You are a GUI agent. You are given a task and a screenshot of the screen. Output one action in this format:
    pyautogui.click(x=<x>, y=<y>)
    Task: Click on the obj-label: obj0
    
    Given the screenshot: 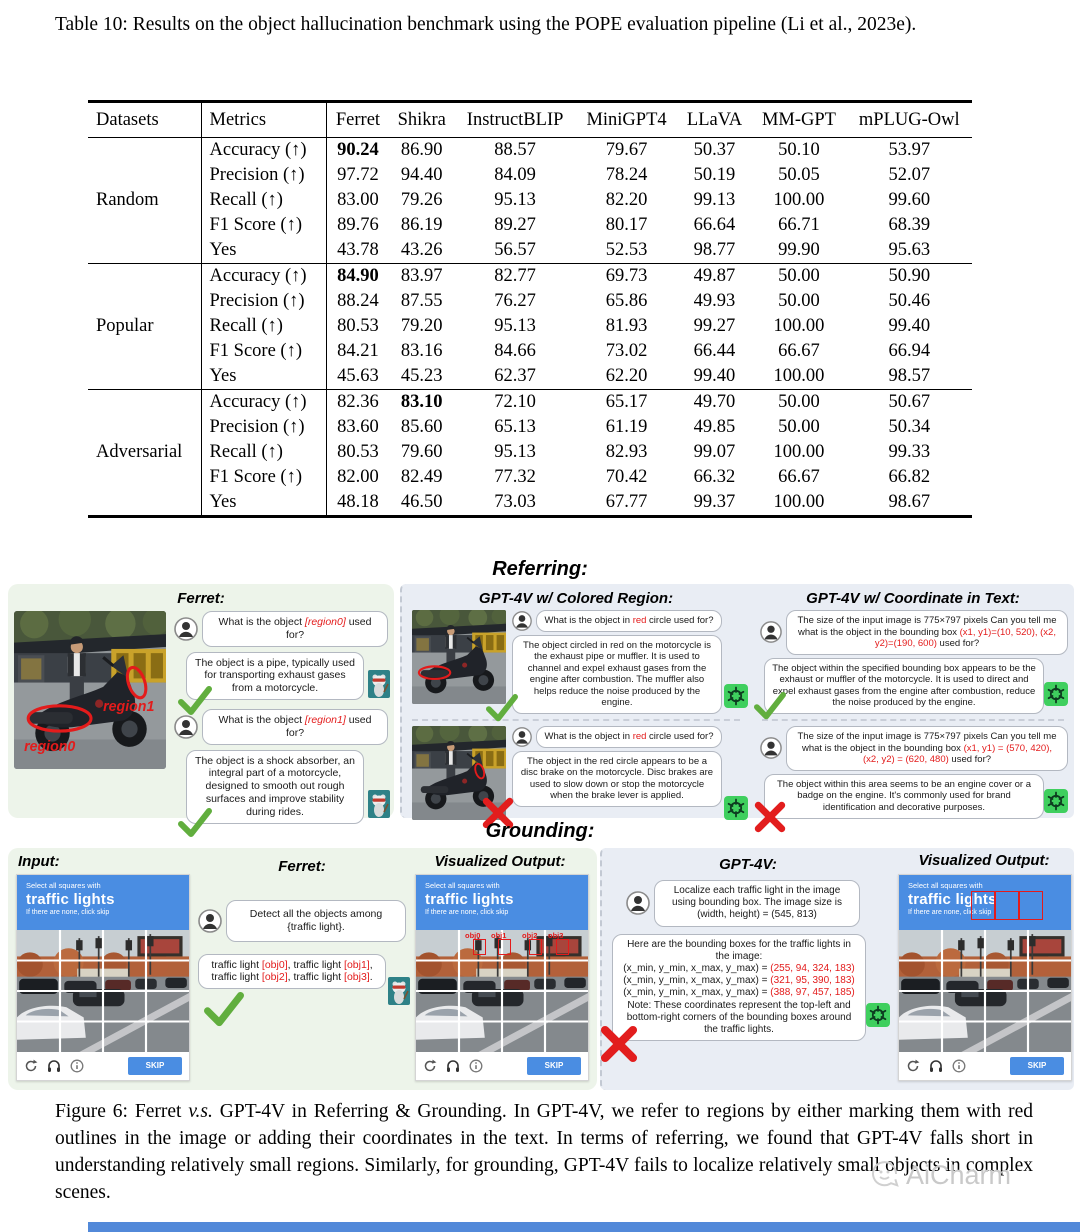 What is the action you would take?
    pyautogui.click(x=473, y=935)
    